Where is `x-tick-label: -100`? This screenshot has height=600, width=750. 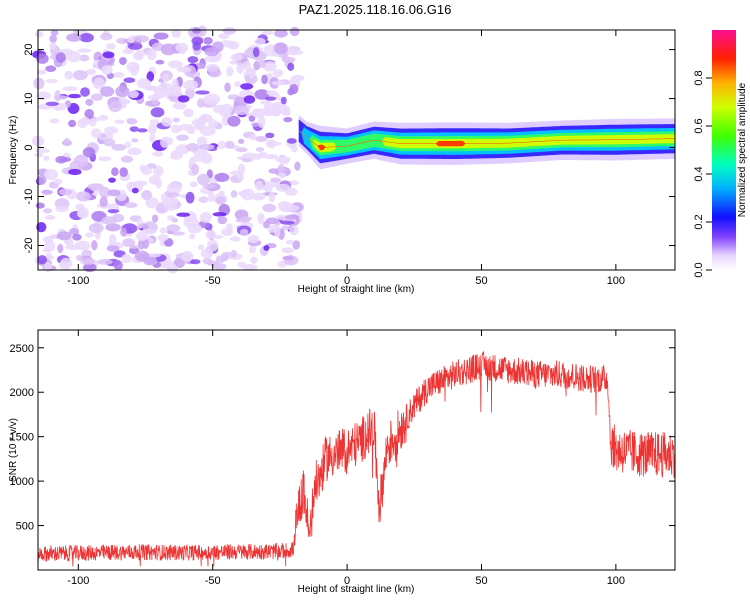
x-tick-label: -100 is located at coordinates (78, 281).